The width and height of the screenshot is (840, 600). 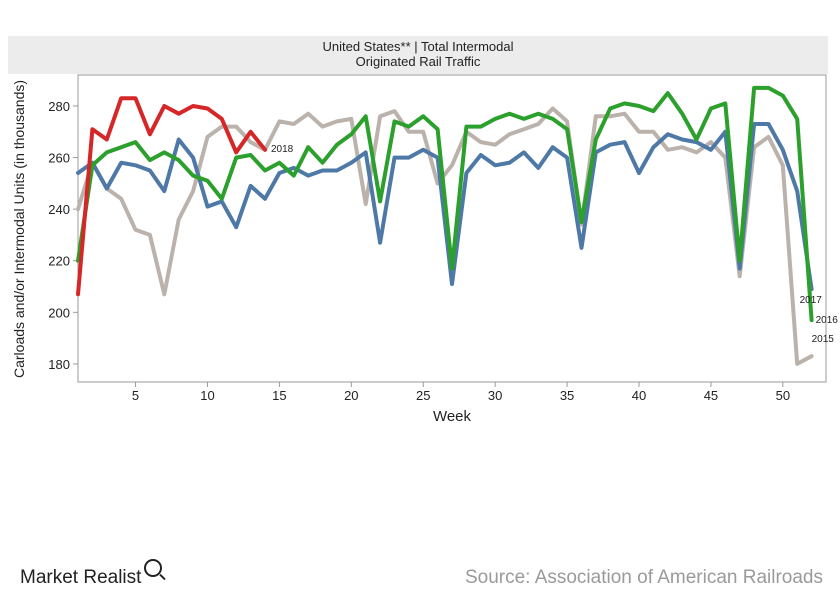 I want to click on x-tick-label: 30, so click(x=495, y=395).